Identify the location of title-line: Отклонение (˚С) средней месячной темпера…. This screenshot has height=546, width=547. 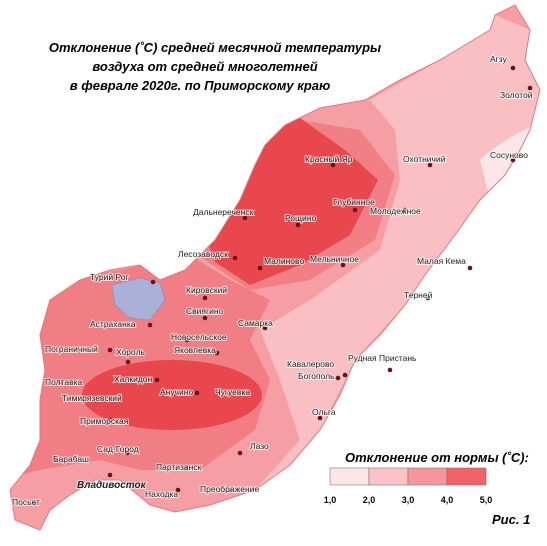
(215, 47).